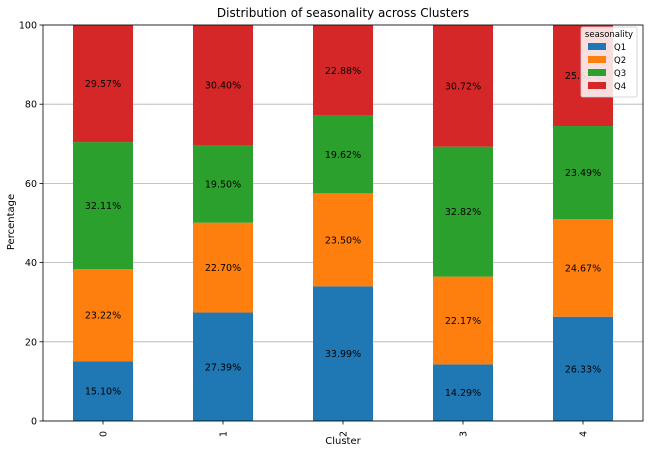 The image size is (652, 455). I want to click on data-label: 32.11%, so click(103, 206).